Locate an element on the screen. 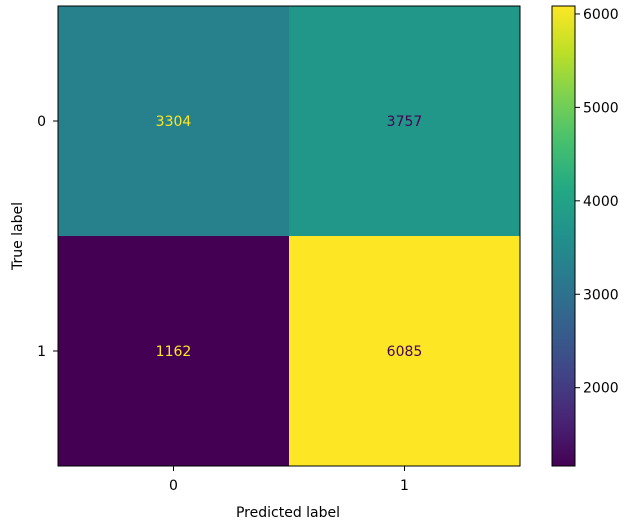  colorbar-tick-label: 2000 is located at coordinates (601, 389).